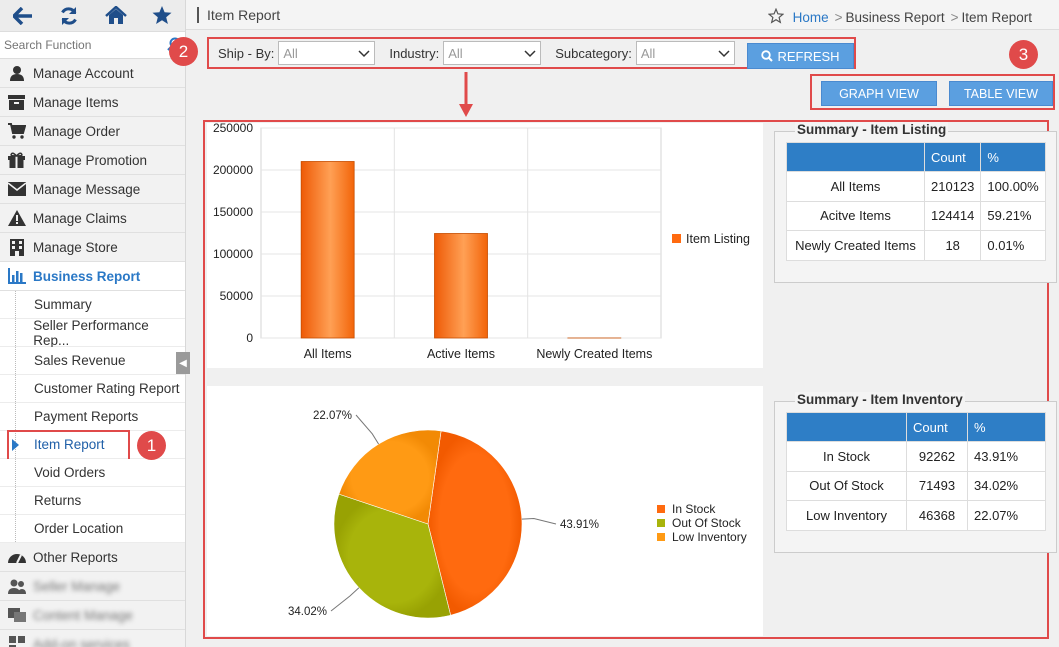 The image size is (1059, 647). Describe the element at coordinates (327, 53) in the screenshot. I see `ship-by-select: All` at that location.